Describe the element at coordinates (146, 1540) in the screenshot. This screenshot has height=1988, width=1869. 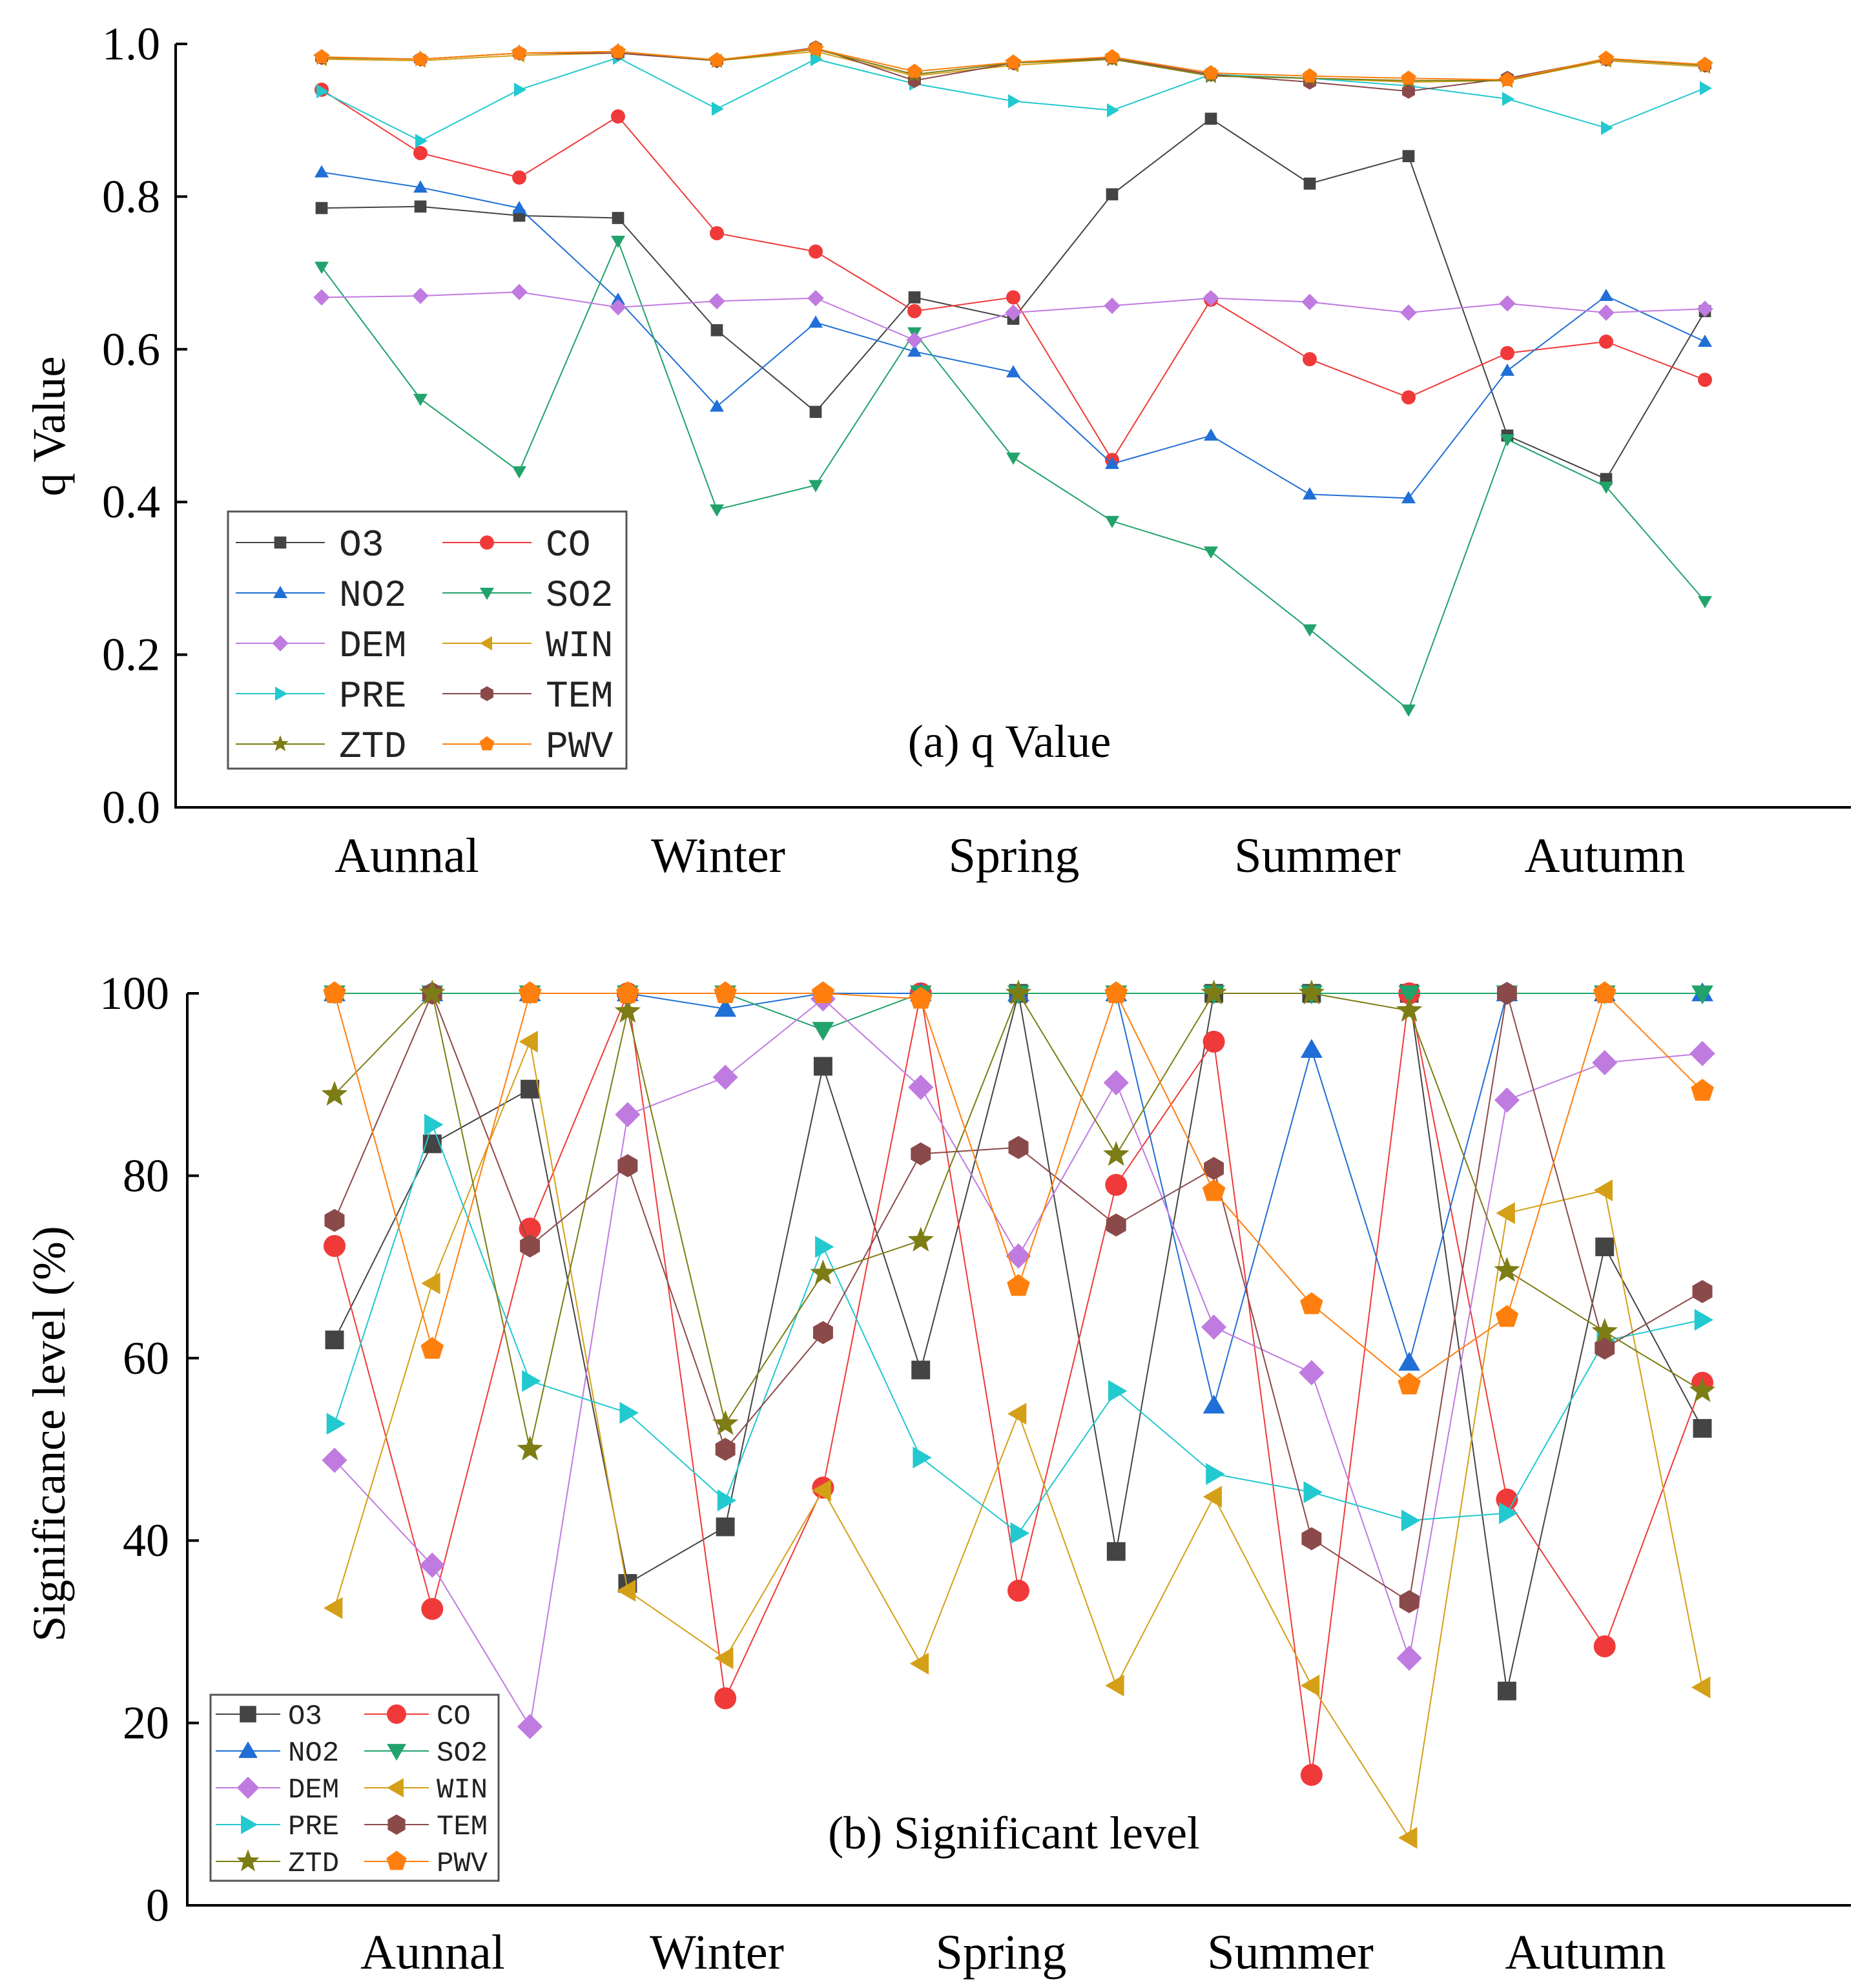
I see `y-tick-label: 40` at that location.